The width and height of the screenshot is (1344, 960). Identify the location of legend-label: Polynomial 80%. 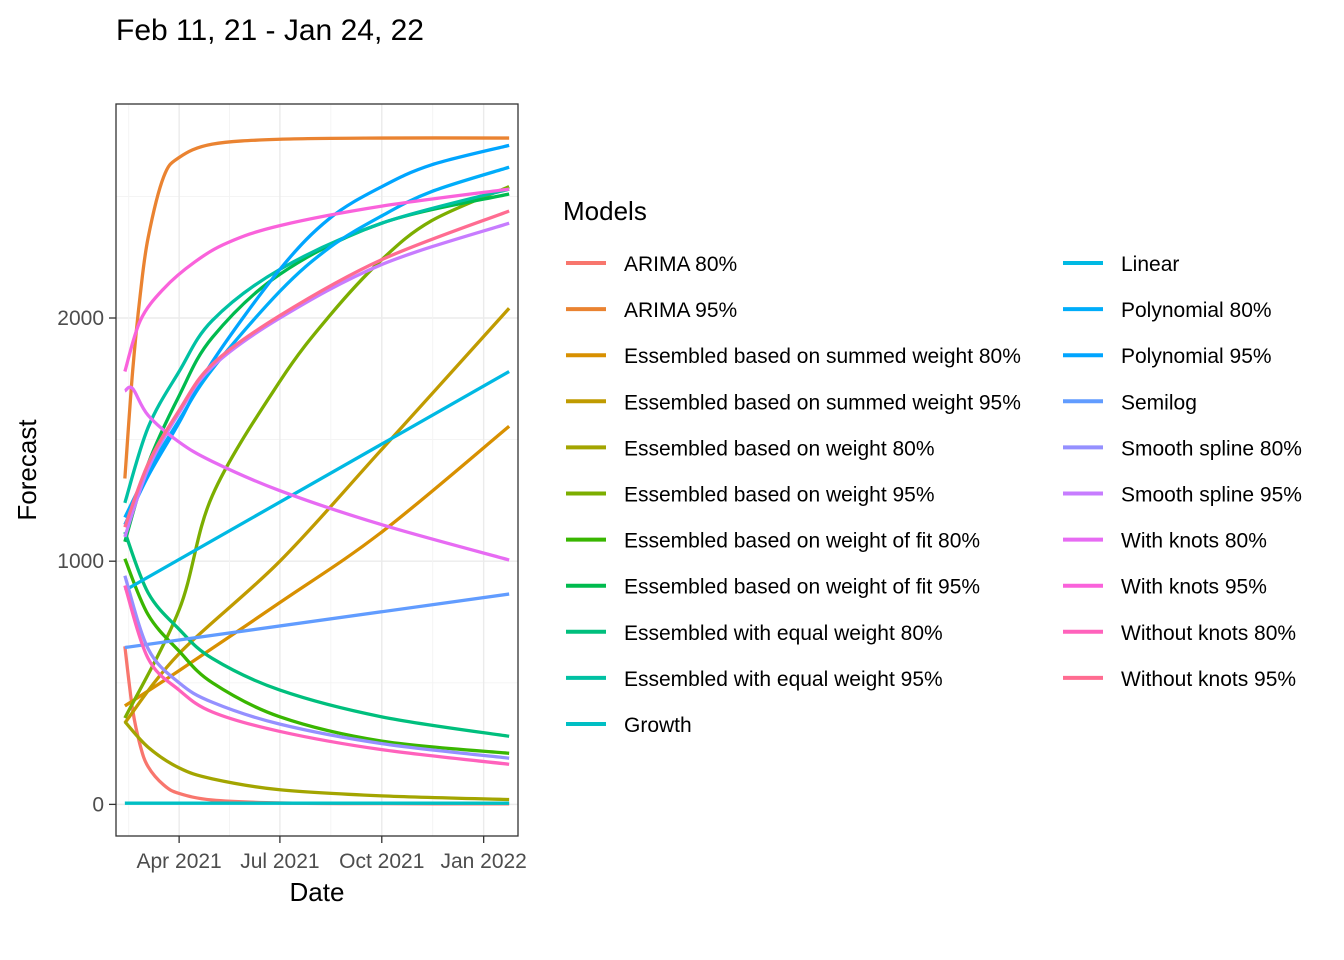
(1196, 310).